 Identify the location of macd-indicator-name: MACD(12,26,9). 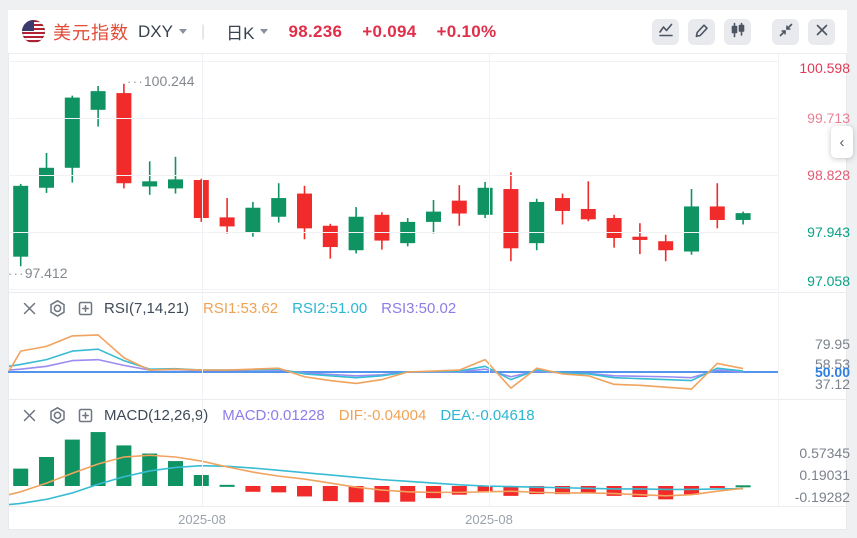
(156, 415).